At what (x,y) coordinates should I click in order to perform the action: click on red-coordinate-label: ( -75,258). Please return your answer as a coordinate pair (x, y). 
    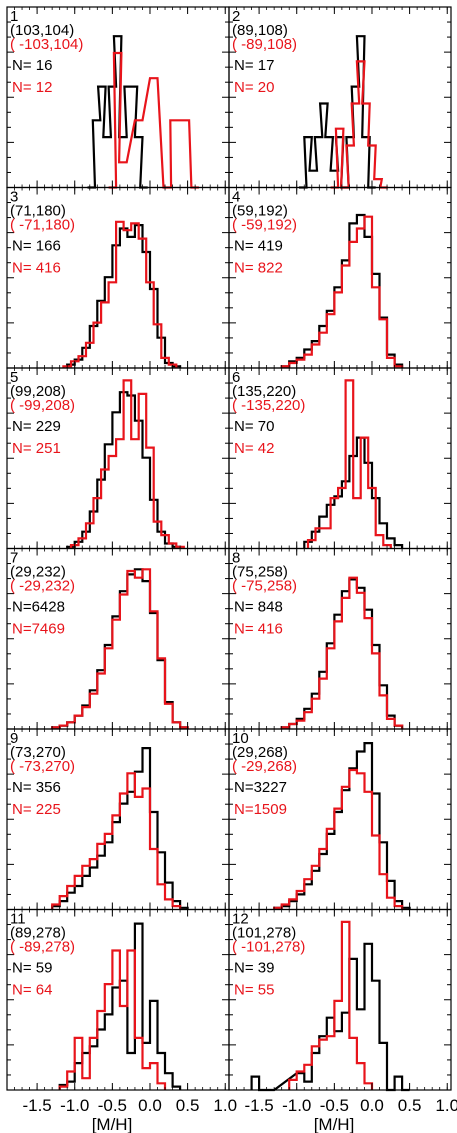
    Looking at the image, I should click on (264, 586).